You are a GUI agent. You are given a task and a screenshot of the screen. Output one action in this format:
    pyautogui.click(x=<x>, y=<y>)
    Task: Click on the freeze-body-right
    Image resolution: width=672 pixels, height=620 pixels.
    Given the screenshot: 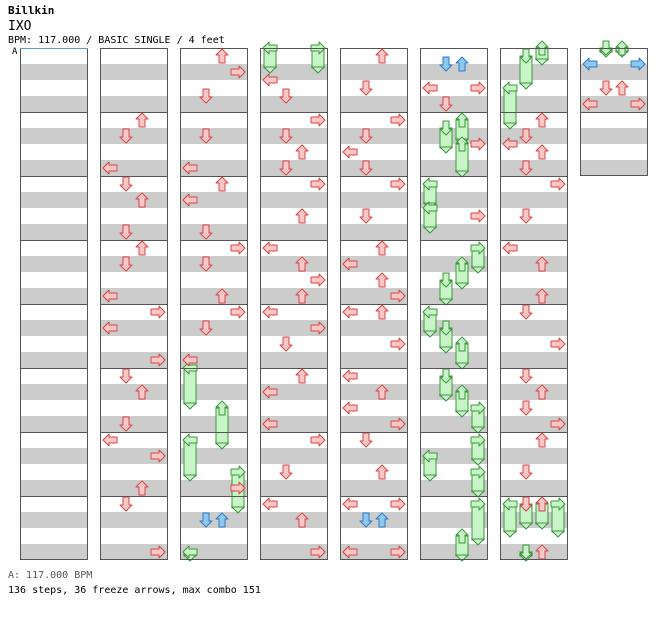 What is the action you would take?
    pyautogui.click(x=558, y=518)
    